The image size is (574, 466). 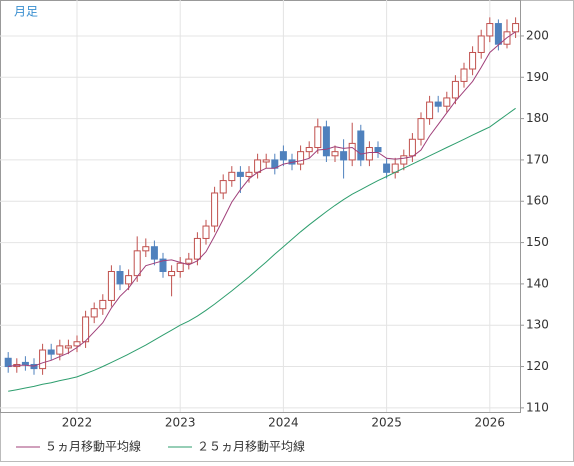 What do you see at coordinates (537, 283) in the screenshot?
I see `y-tick-label: 140` at bounding box center [537, 283].